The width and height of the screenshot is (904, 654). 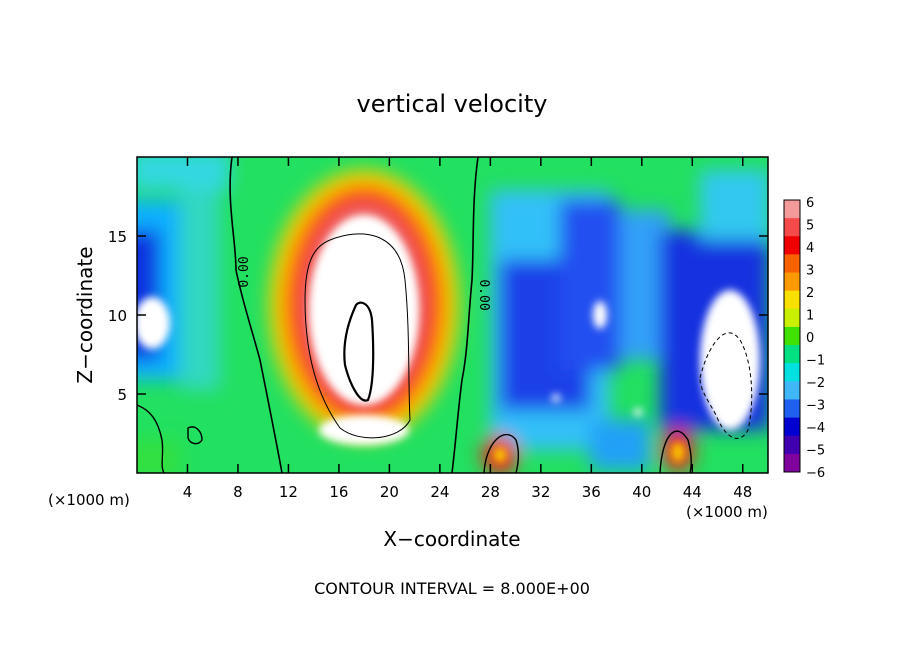 What do you see at coordinates (641, 492) in the screenshot?
I see `x-tick-label: 40` at bounding box center [641, 492].